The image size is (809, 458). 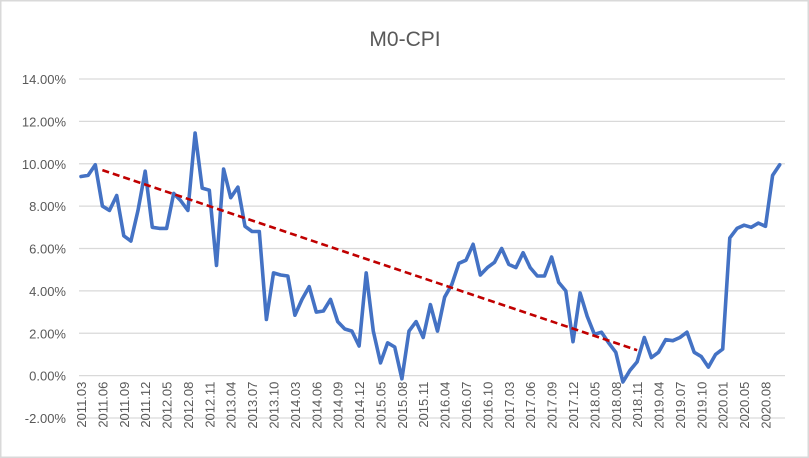 I want to click on x-tick-label: 2013.07, so click(x=252, y=405).